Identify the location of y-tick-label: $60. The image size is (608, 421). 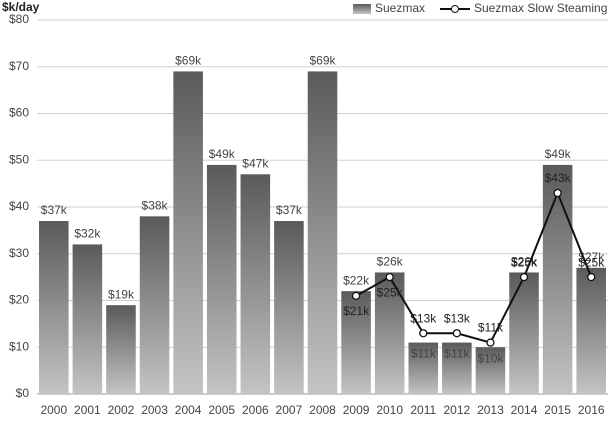
(19, 113).